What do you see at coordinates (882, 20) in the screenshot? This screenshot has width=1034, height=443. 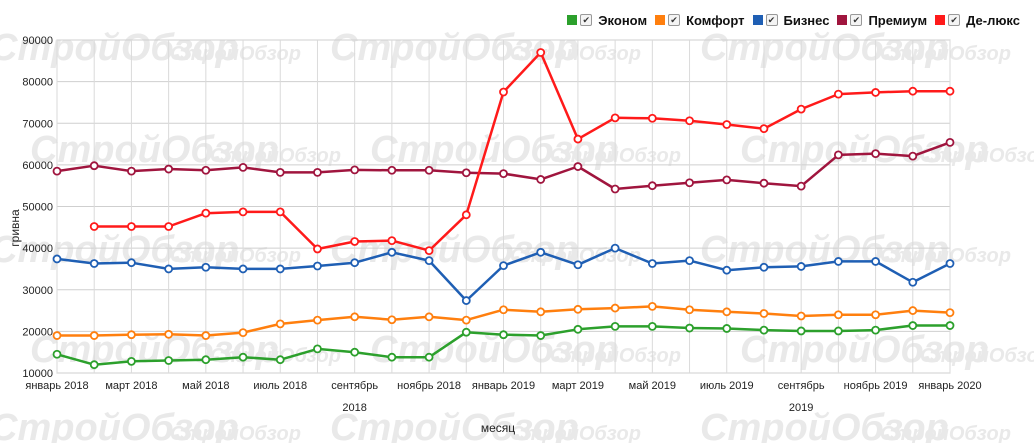 I see `legend-item: ✔ Премиум` at bounding box center [882, 20].